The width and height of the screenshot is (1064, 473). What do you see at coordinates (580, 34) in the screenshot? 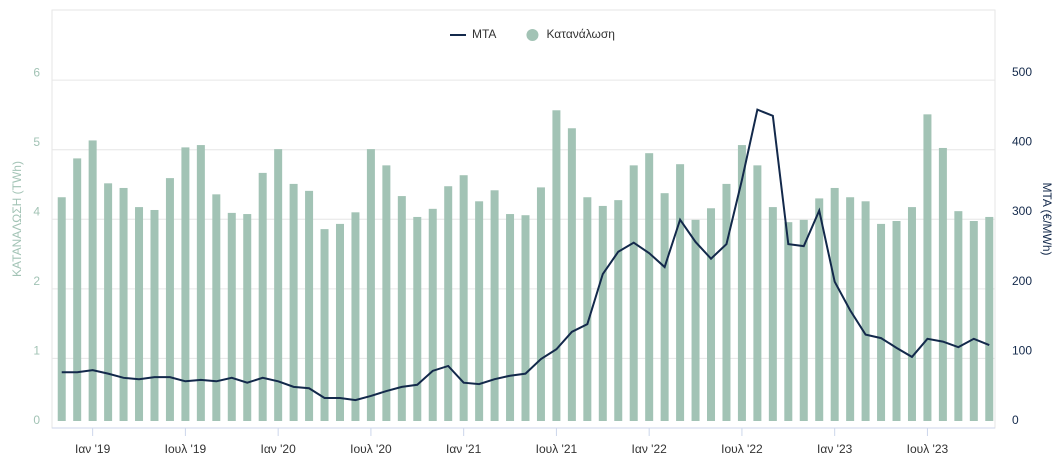
I see `legend-label: Κατανάλωση` at bounding box center [580, 34].